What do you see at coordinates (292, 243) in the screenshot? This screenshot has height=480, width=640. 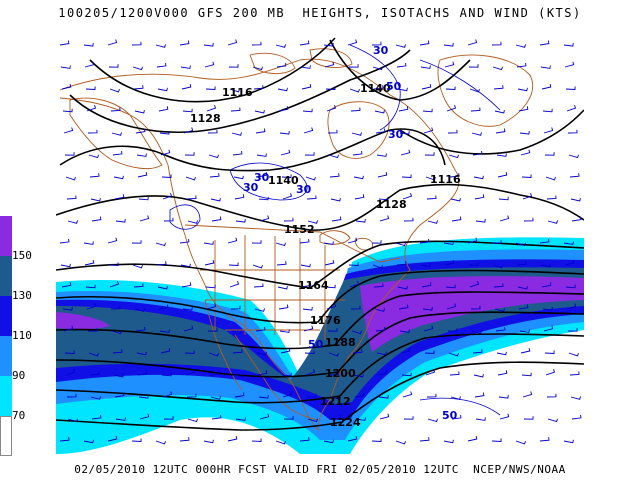 I see `canada-us-border` at bounding box center [292, 243].